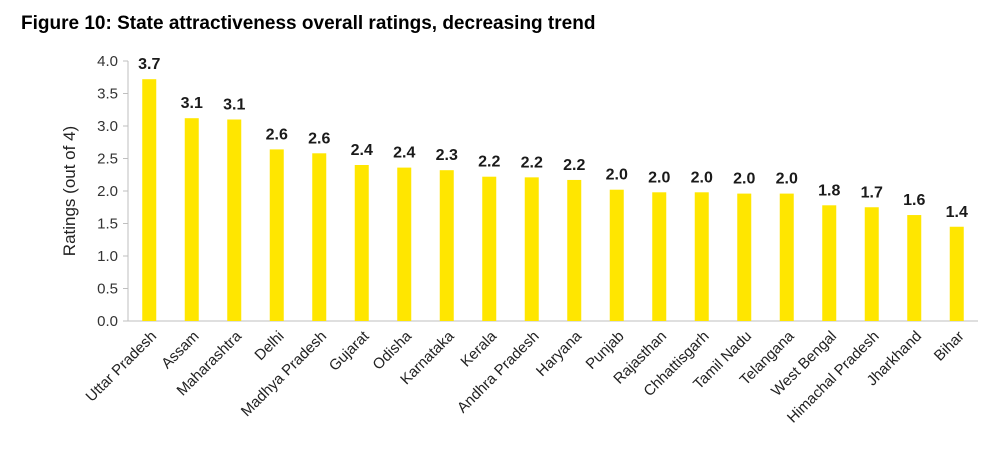 This screenshot has height=469, width=1001. What do you see at coordinates (269, 346) in the screenshot?
I see `x-tick-label: Delhi` at bounding box center [269, 346].